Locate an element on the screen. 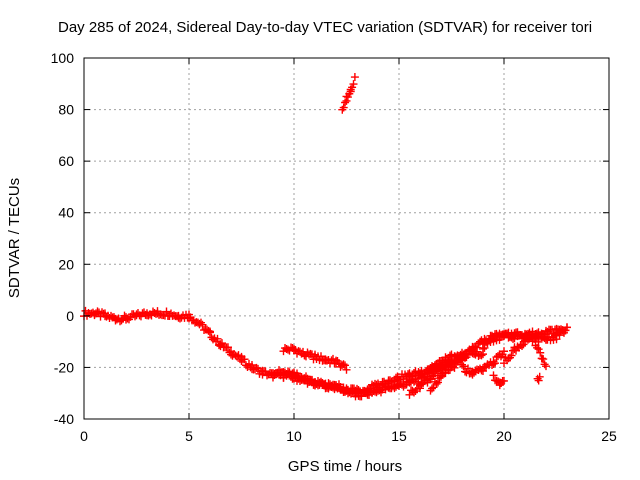 The height and width of the screenshot is (480, 640). x-axis-label: GPS time / hours is located at coordinates (345, 466).